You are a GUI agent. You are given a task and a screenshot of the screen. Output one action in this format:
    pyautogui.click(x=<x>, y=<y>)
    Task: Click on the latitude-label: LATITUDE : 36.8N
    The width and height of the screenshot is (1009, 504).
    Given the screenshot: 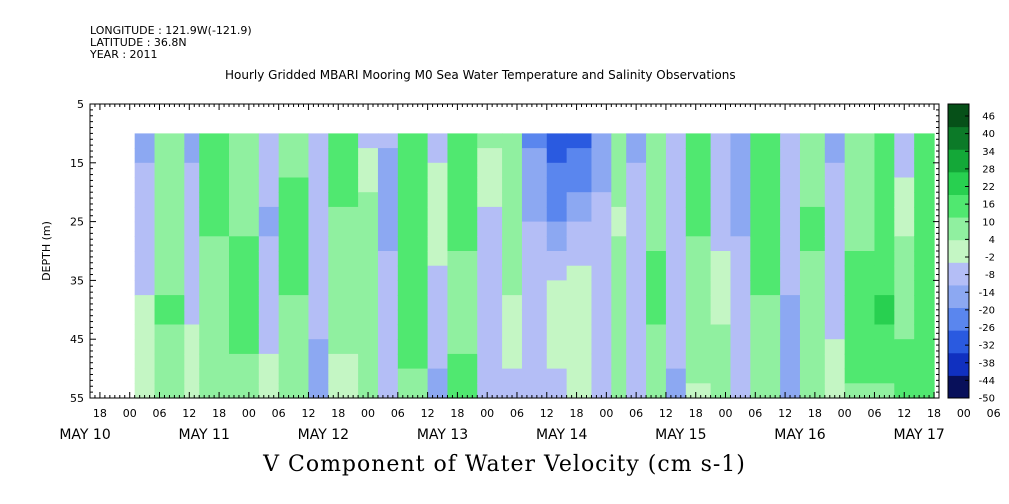 What is the action you would take?
    pyautogui.click(x=138, y=42)
    